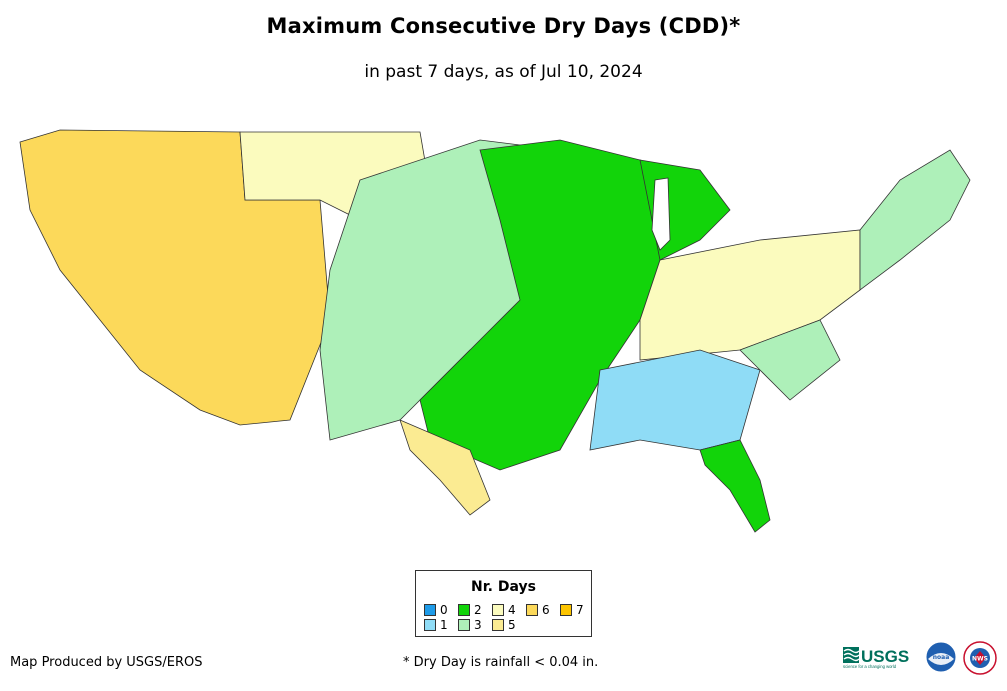  What do you see at coordinates (503, 26) in the screenshot?
I see `map-title: Maximum Consecutive Dry Days (CDD)*` at bounding box center [503, 26].